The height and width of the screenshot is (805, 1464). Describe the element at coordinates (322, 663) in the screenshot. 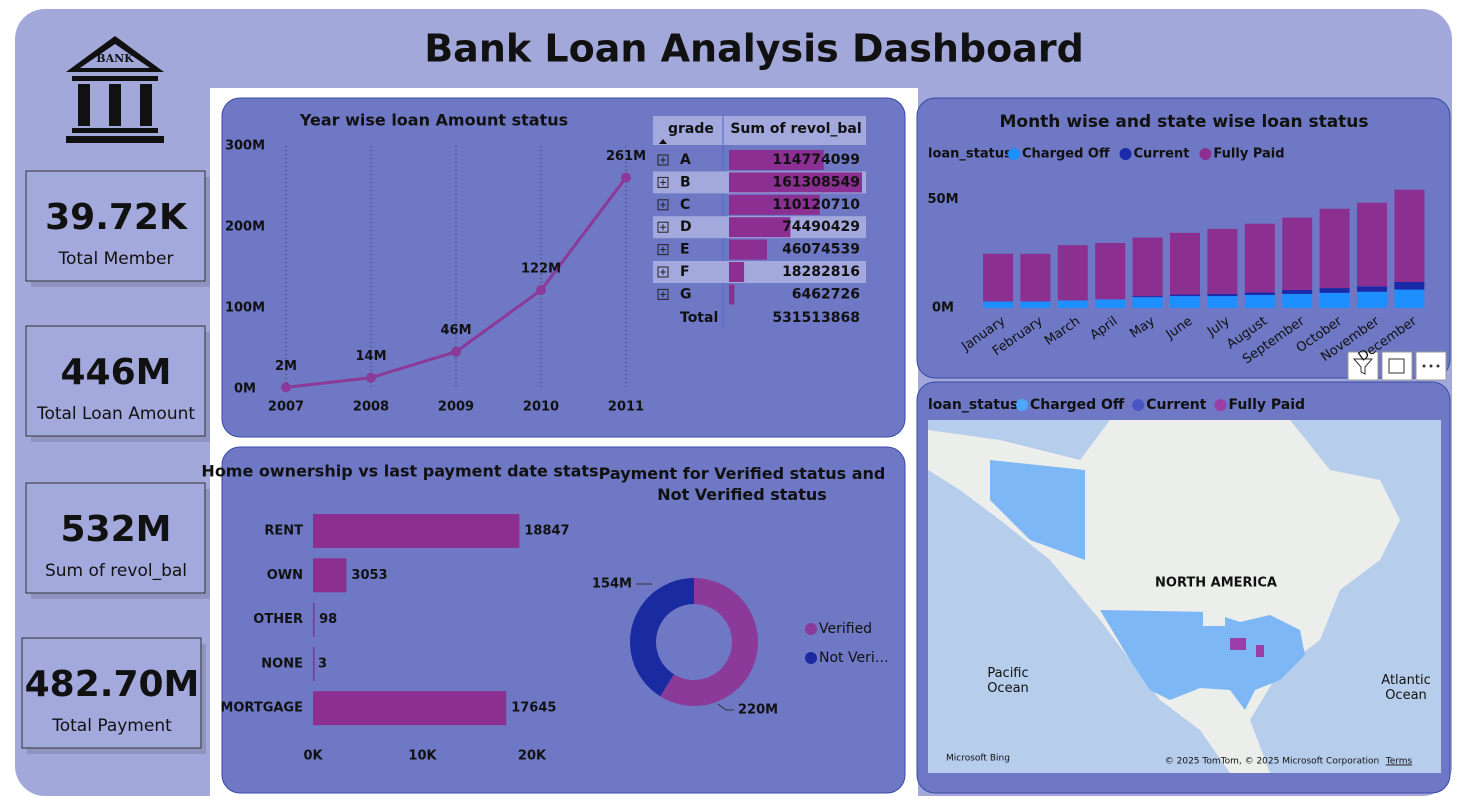

I see `data-label: 3` at that location.